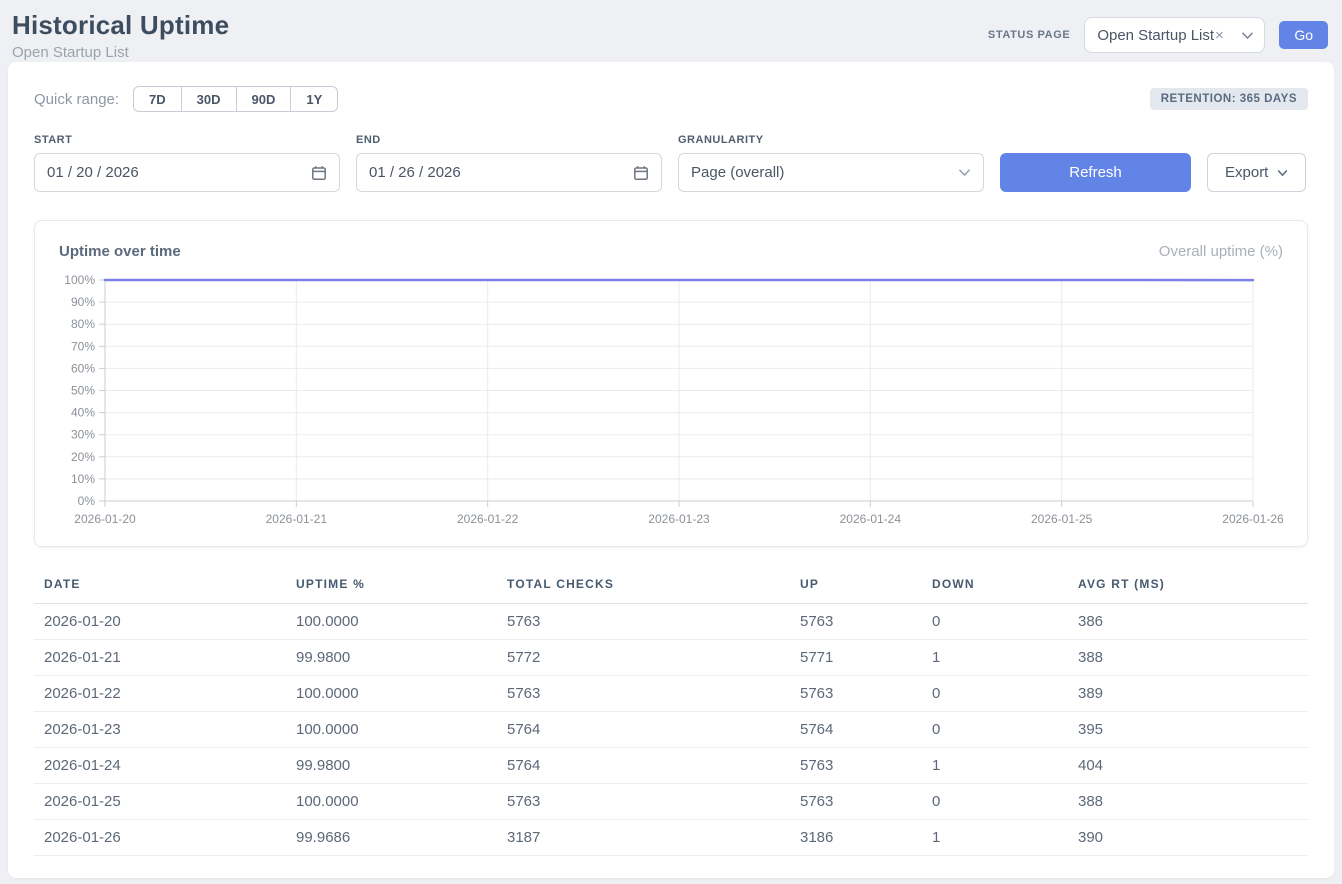 This screenshot has width=1342, height=884. What do you see at coordinates (187, 172) in the screenshot?
I see `start-date-input: 01 / 20 / 2026` at bounding box center [187, 172].